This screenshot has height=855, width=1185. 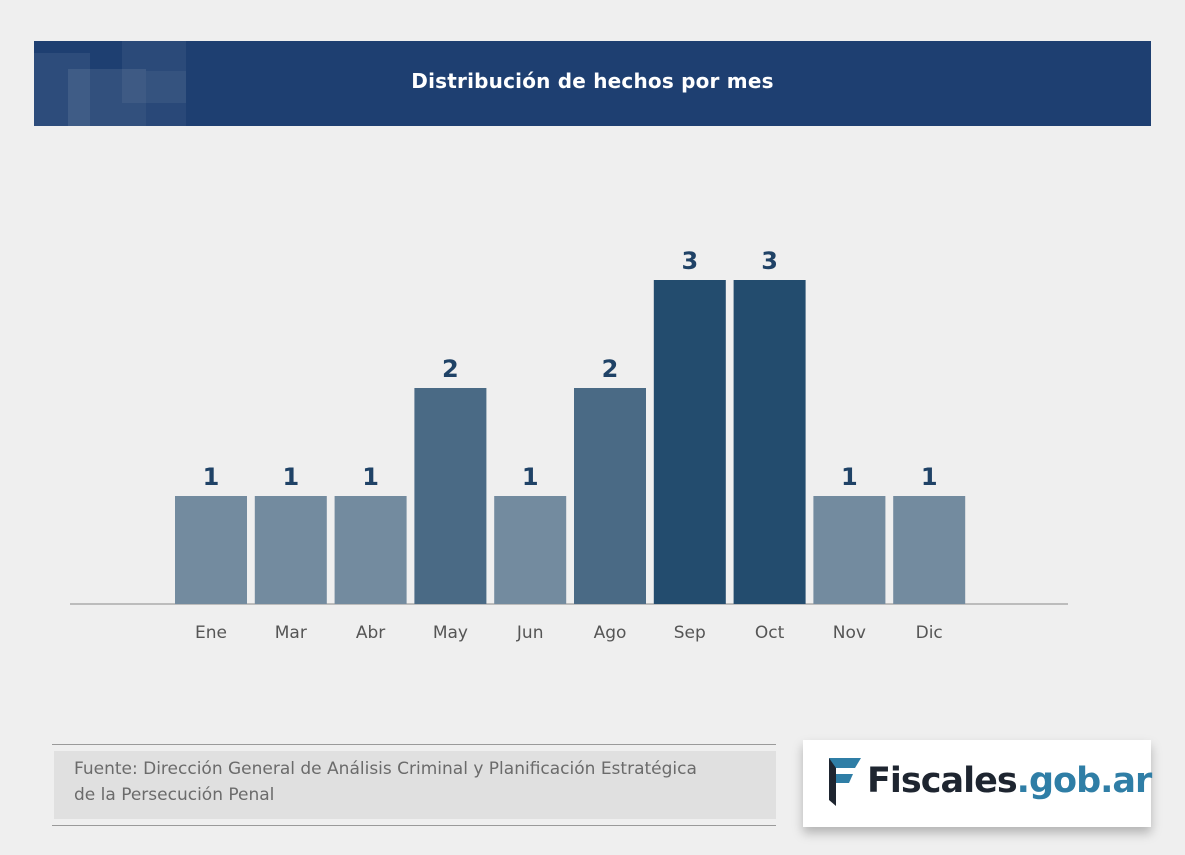 What do you see at coordinates (849, 550) in the screenshot?
I see `bar-nov` at bounding box center [849, 550].